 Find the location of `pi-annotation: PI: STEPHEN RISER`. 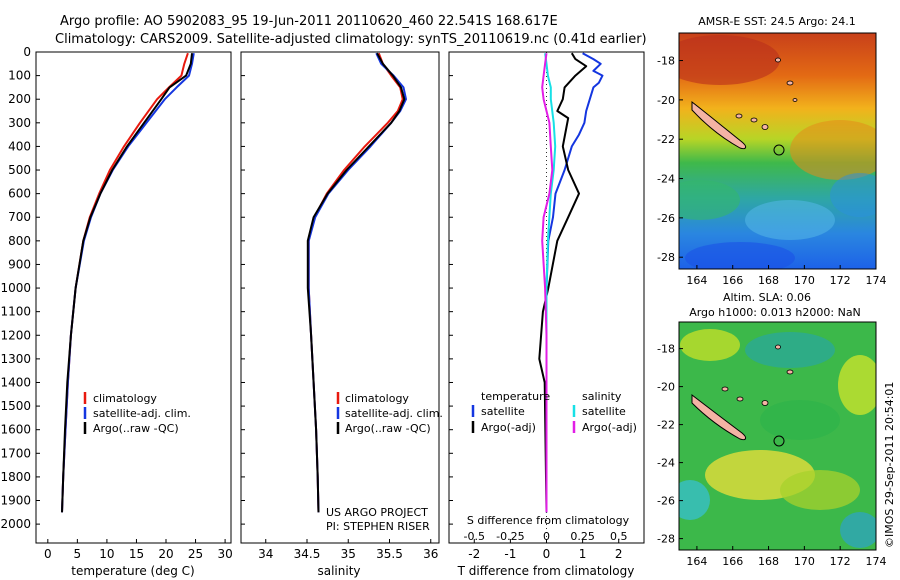

pi-annotation: PI: STEPHEN RISER is located at coordinates (378, 526).